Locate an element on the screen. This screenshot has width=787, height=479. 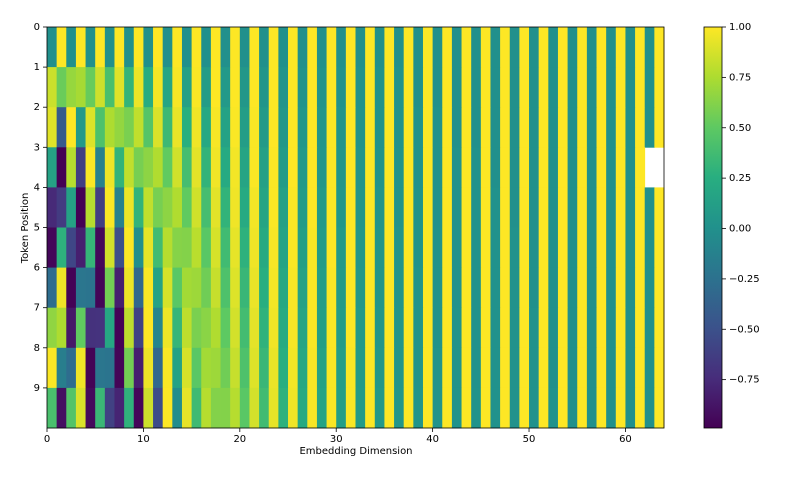
y-tick-label: 6 is located at coordinates (37, 268).